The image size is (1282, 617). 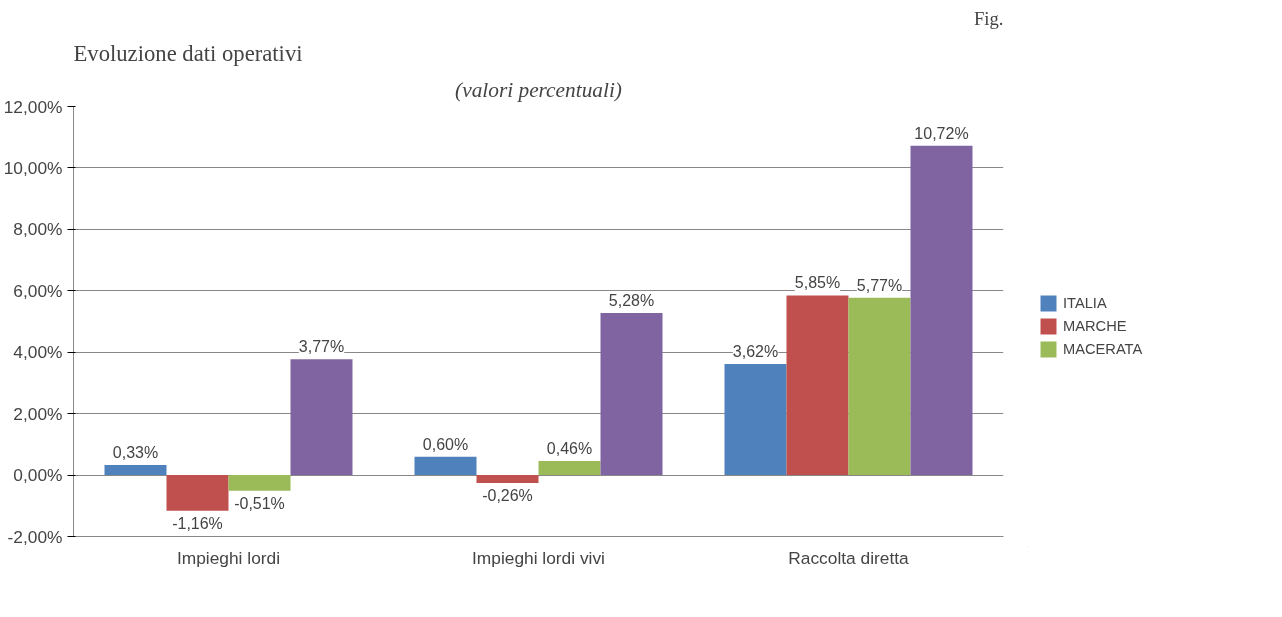 I want to click on data-label: 3,62%, so click(x=755, y=351).